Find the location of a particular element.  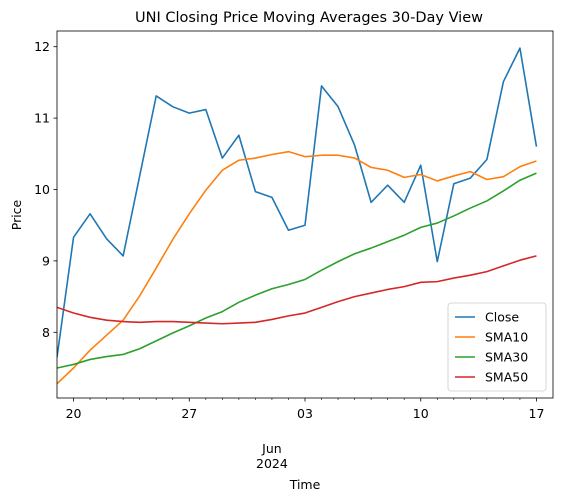

legend-box is located at coordinates (497, 347).